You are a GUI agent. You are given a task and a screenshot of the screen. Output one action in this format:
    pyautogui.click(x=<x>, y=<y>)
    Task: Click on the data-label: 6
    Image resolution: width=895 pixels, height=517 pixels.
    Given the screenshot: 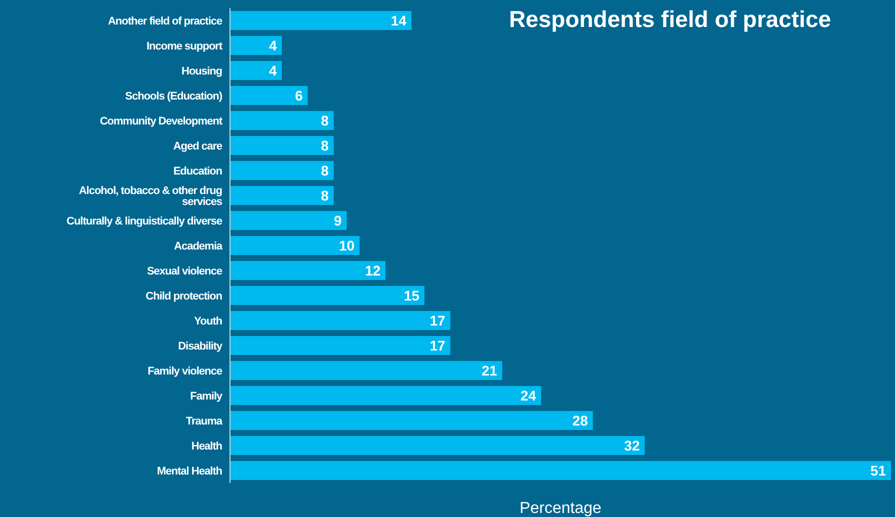 What is the action you would take?
    pyautogui.click(x=298, y=95)
    